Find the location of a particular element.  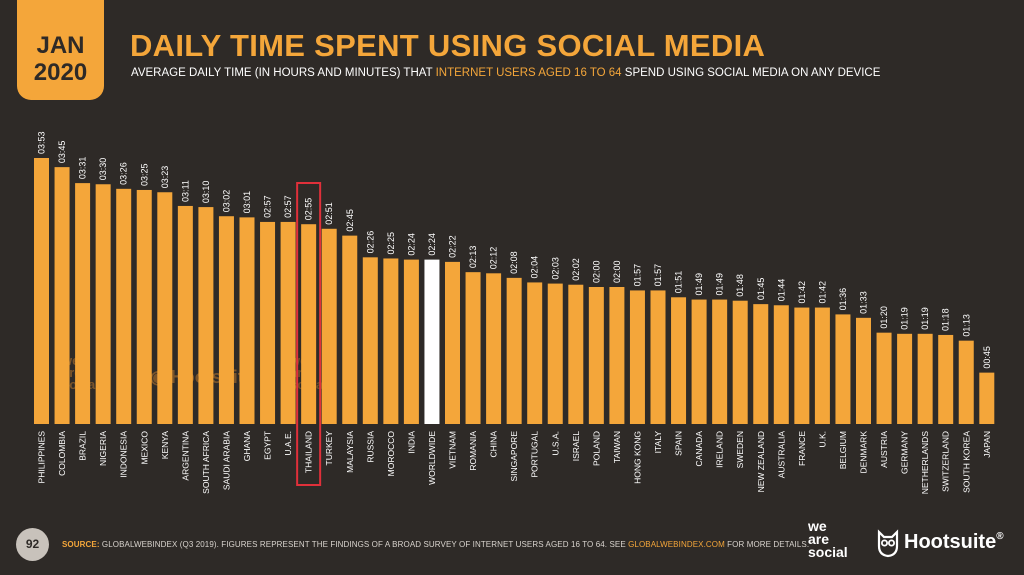

category-label-south-africa: SOUTH AFRICA is located at coordinates (206, 462).